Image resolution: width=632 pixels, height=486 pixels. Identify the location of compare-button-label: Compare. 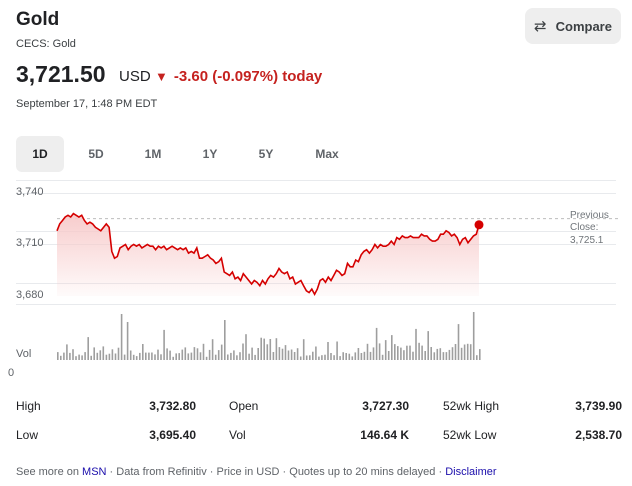
(583, 26).